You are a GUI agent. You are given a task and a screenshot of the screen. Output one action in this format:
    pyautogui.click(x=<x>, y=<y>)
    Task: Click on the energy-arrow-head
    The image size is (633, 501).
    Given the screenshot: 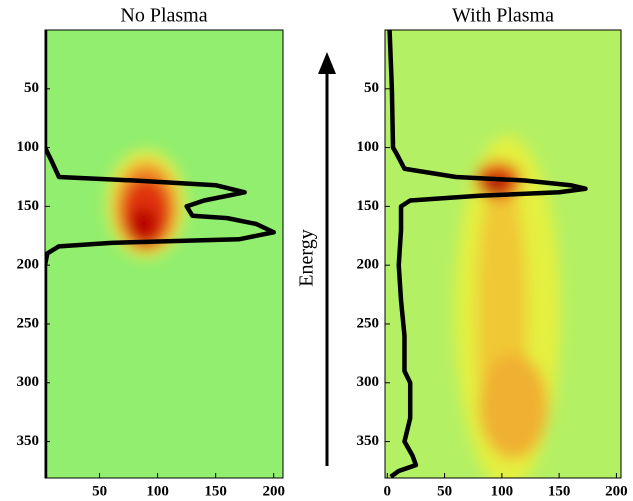 What is the action you would take?
    pyautogui.click(x=327, y=63)
    